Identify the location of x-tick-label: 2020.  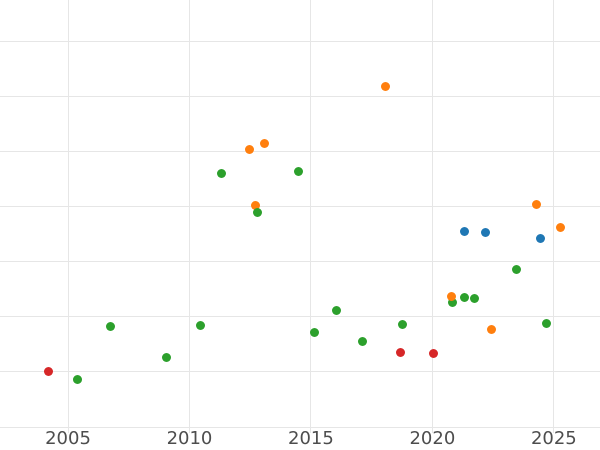
(432, 438).